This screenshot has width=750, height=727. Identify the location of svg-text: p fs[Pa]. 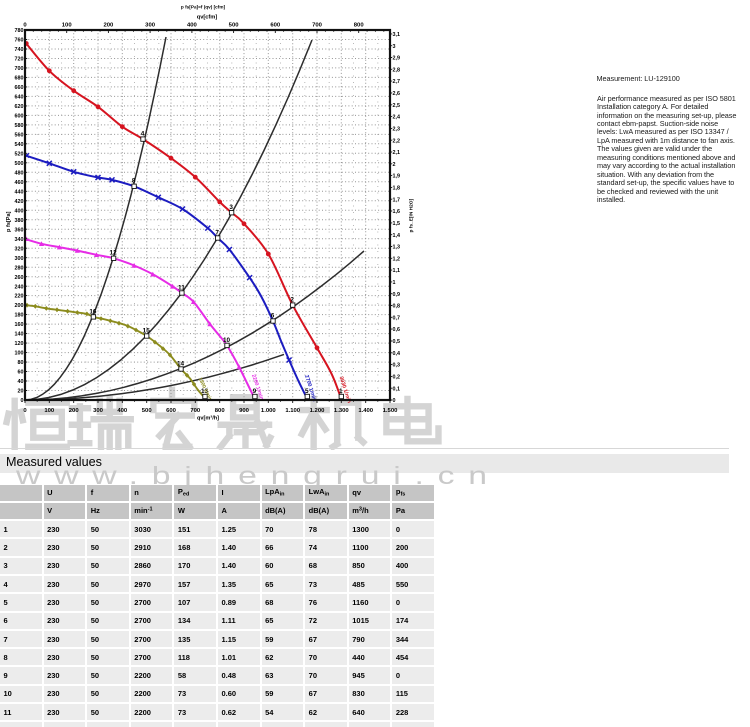
(9, 221).